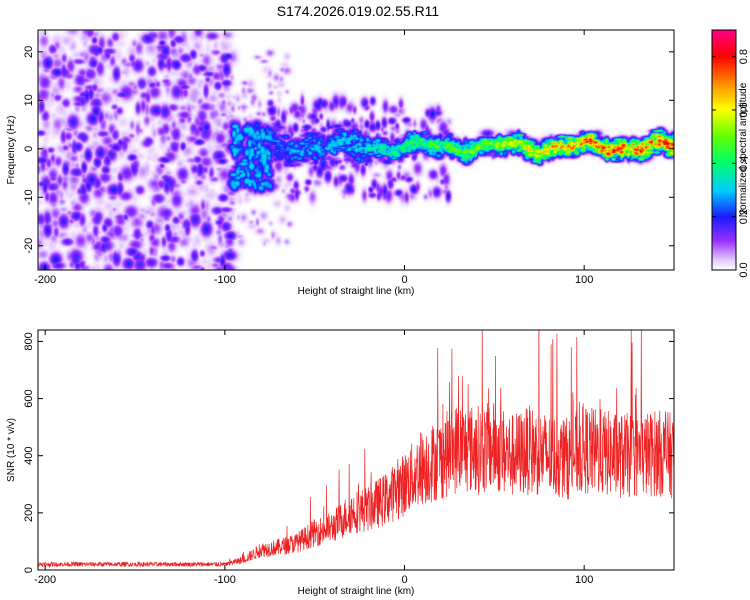  What do you see at coordinates (744, 269) in the screenshot?
I see `colorbar-tick-label: 0.0` at bounding box center [744, 269].